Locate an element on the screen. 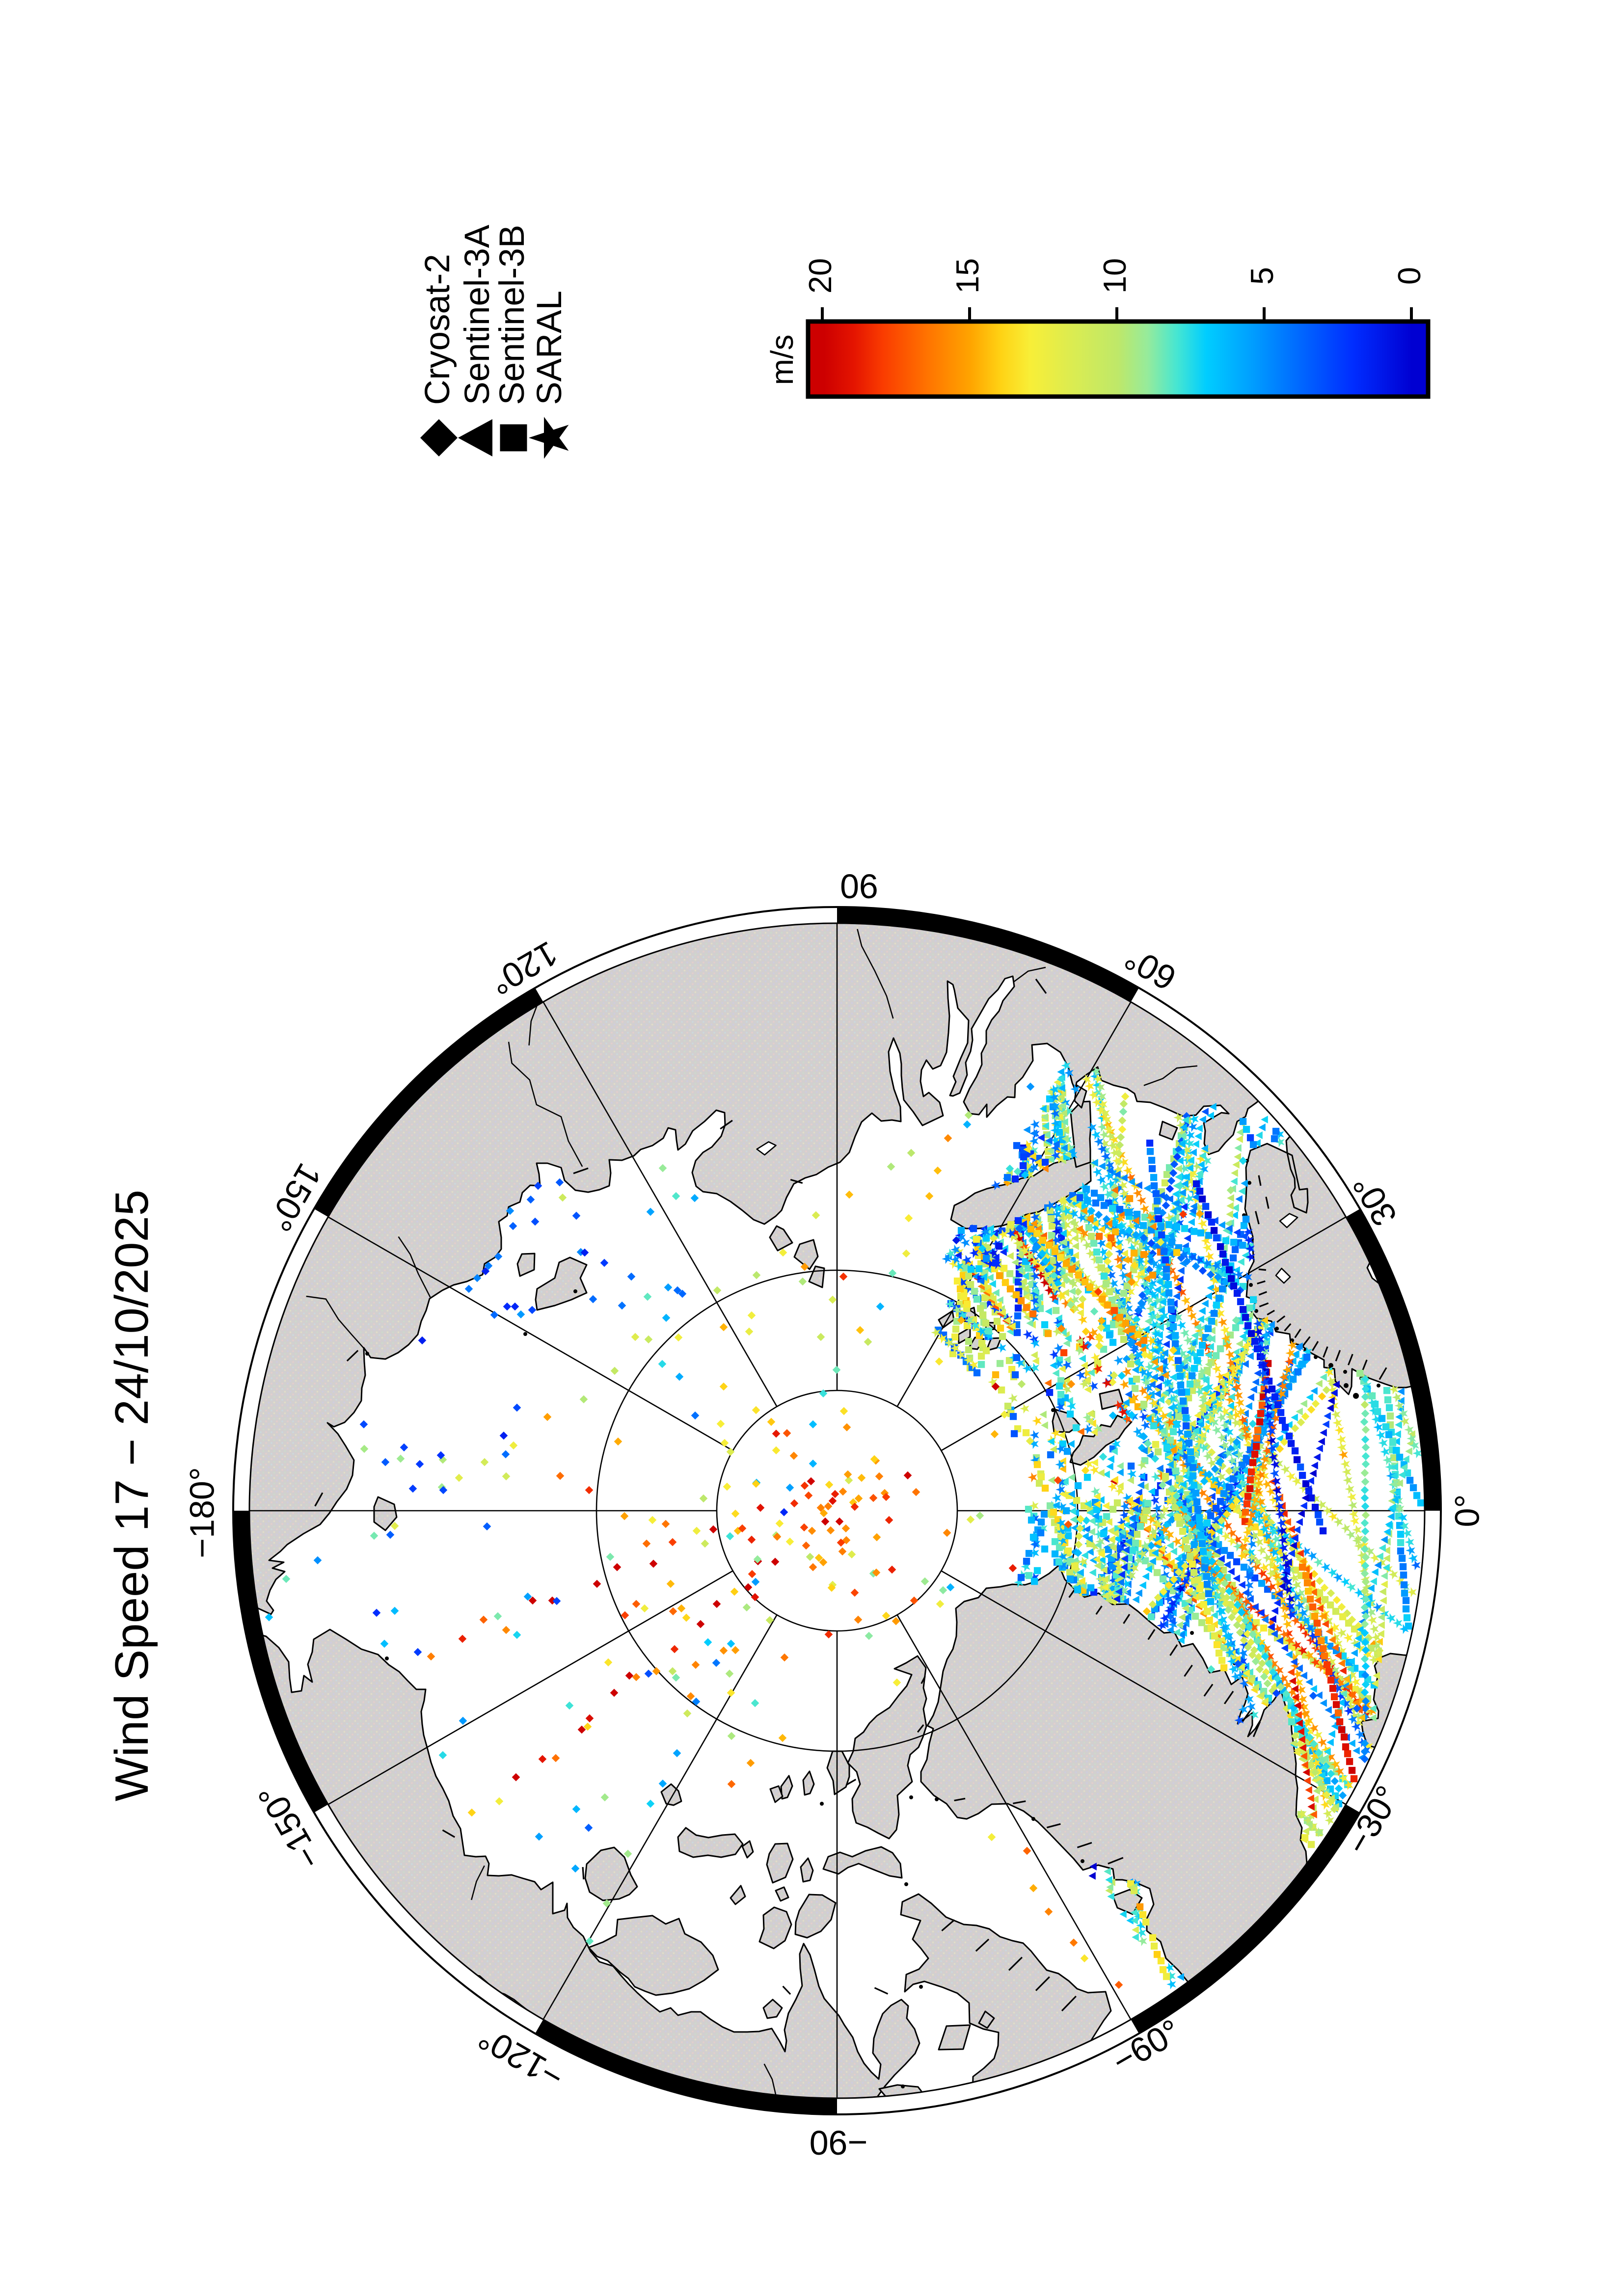 This screenshot has height=2296, width=1623. svg-text: 15 is located at coordinates (967, 276).